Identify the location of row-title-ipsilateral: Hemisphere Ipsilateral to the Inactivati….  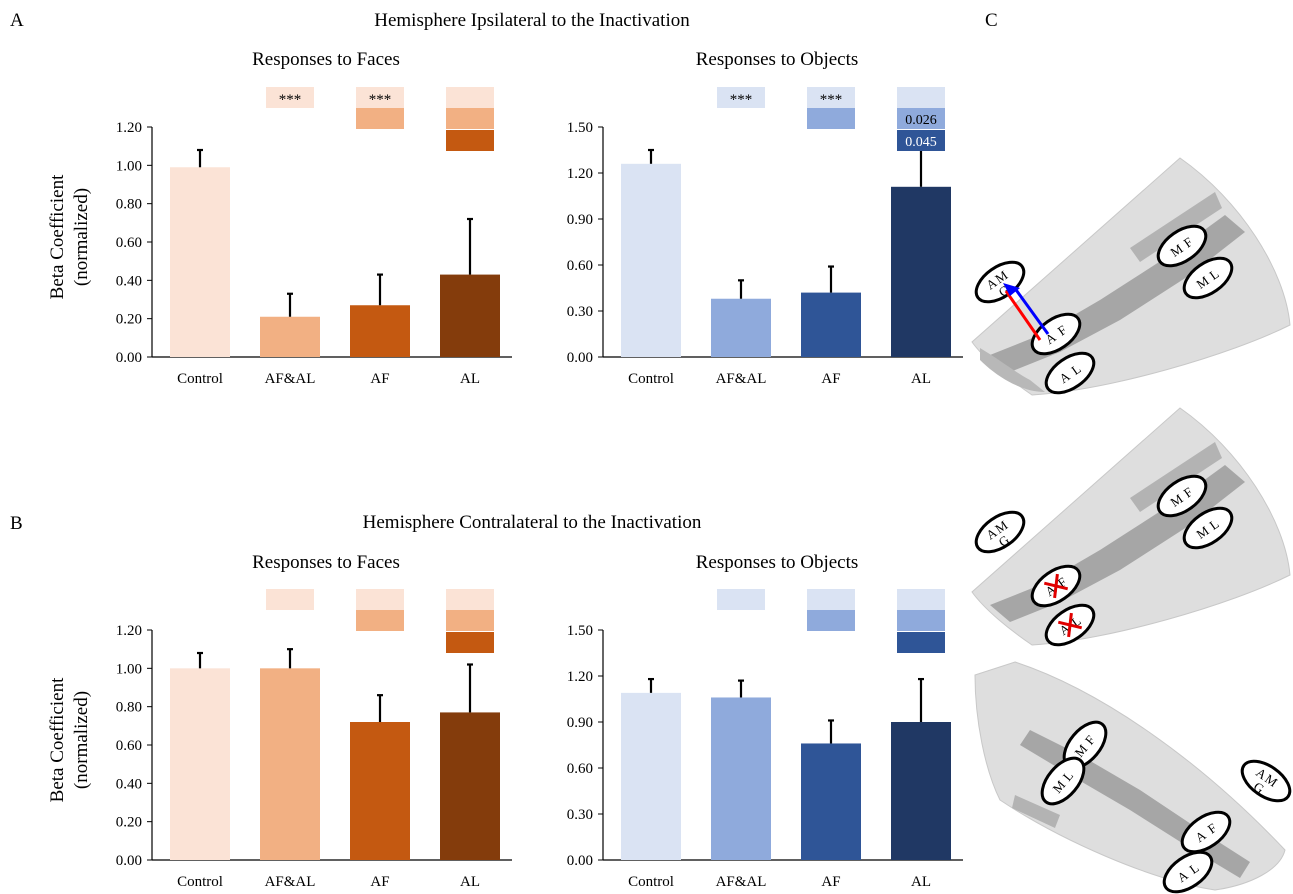
(532, 20).